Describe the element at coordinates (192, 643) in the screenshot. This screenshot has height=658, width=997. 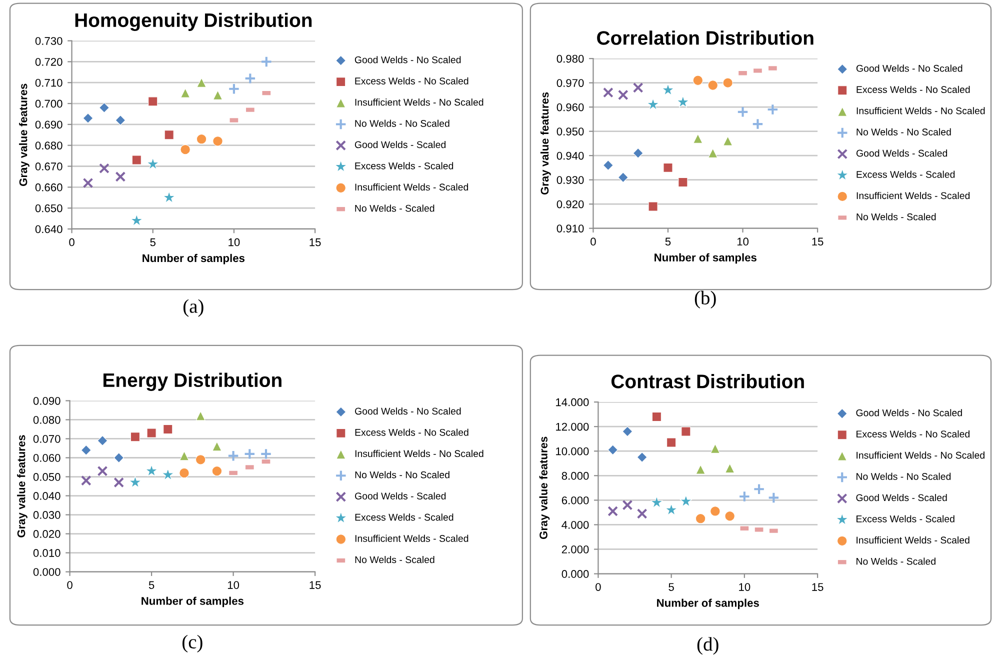
I see `text: (c)` at that location.